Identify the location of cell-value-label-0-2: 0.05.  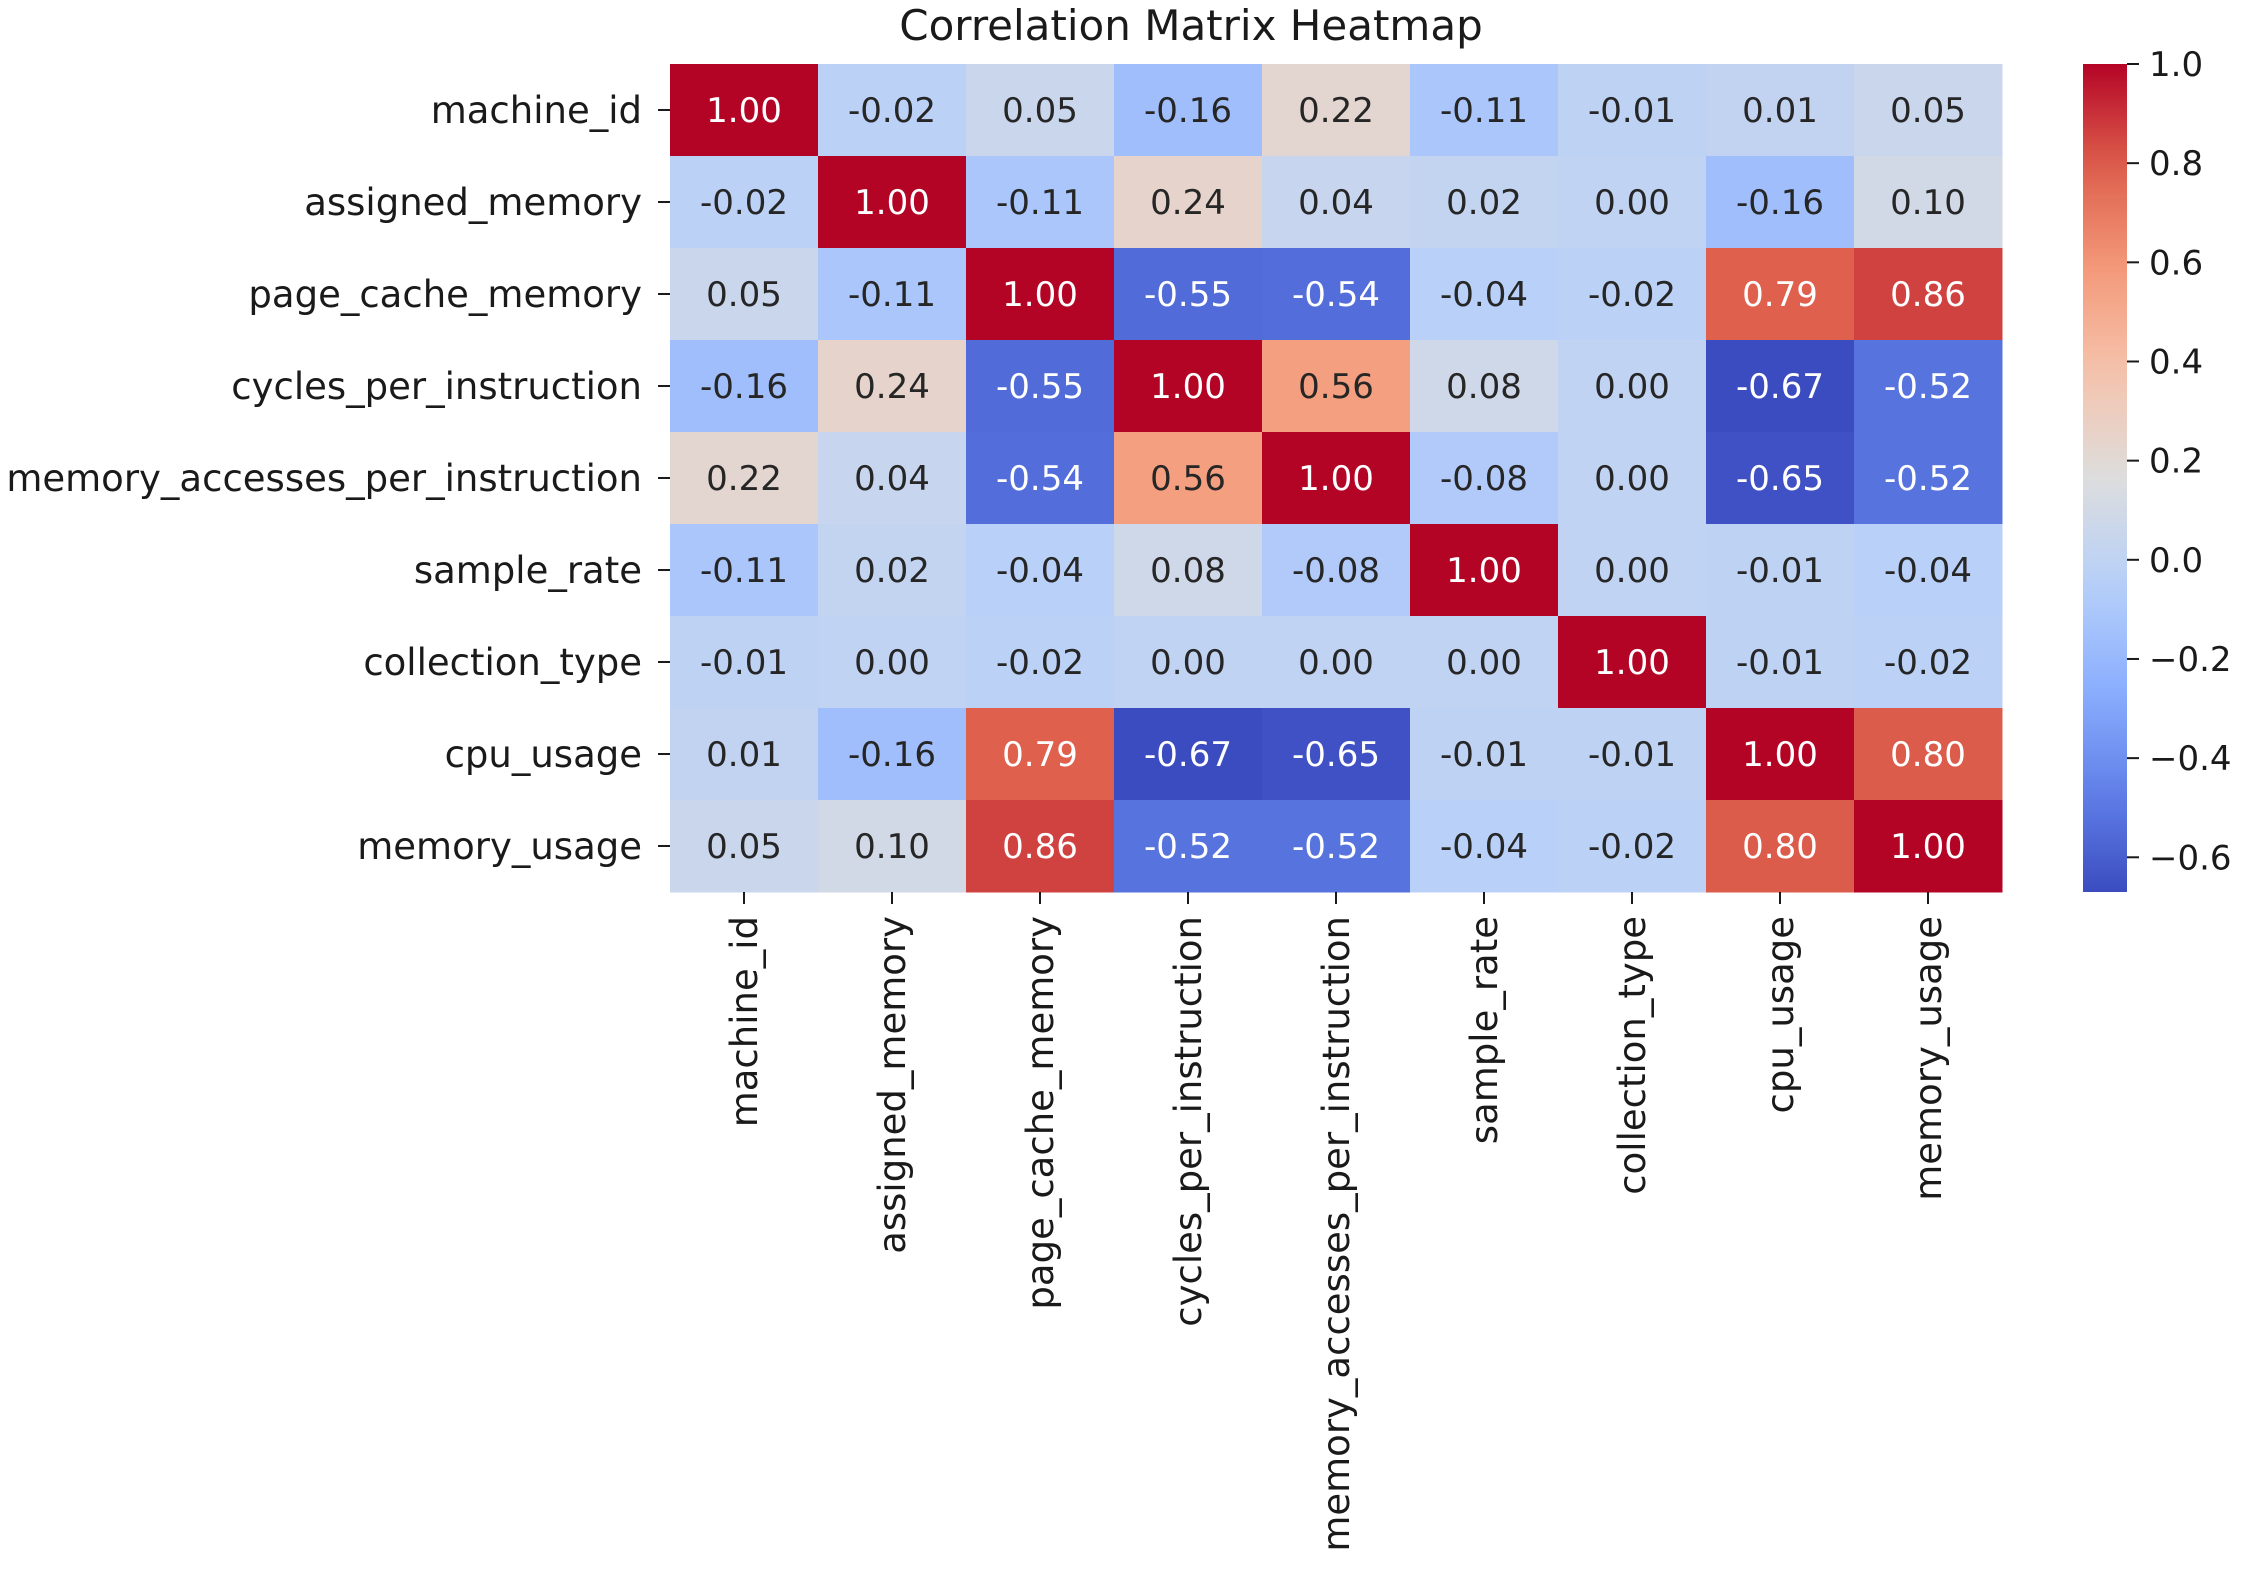
(1040, 111).